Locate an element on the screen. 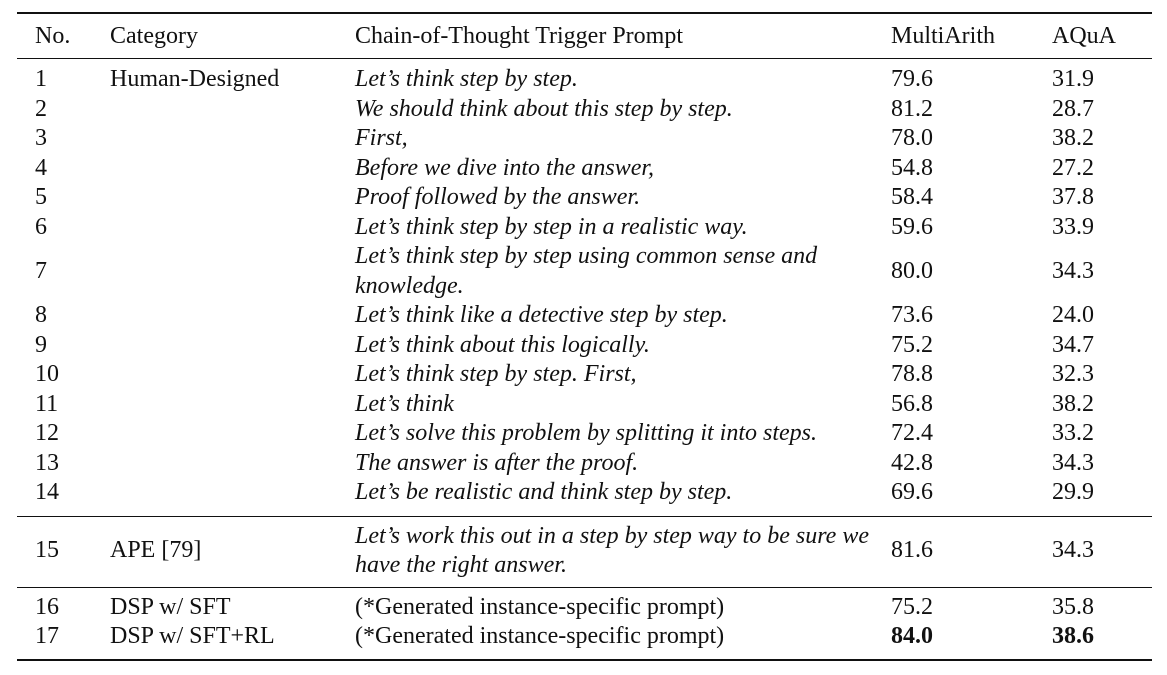 Image resolution: width=1167 pixels, height=675 pixels. header-multiarith: MultiArith is located at coordinates (943, 36).